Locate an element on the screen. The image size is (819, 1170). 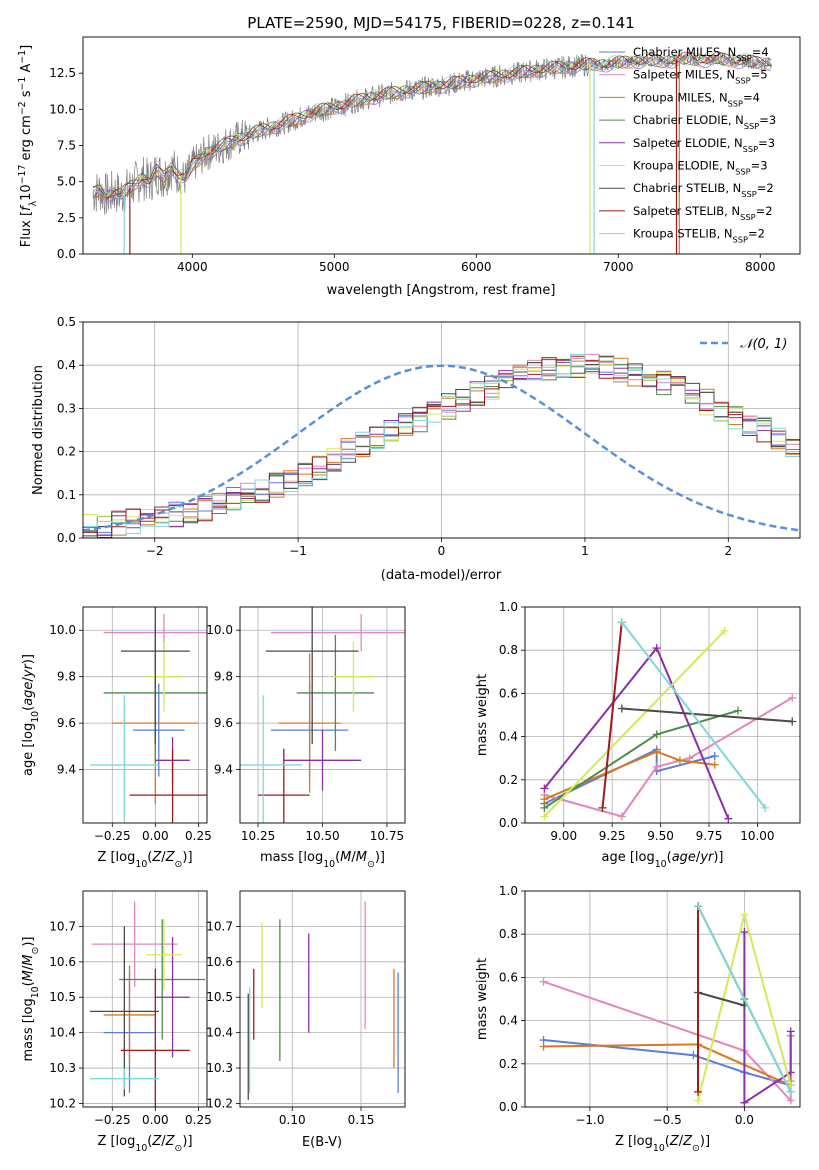
x-tick-label: −0.5 is located at coordinates (667, 1120).